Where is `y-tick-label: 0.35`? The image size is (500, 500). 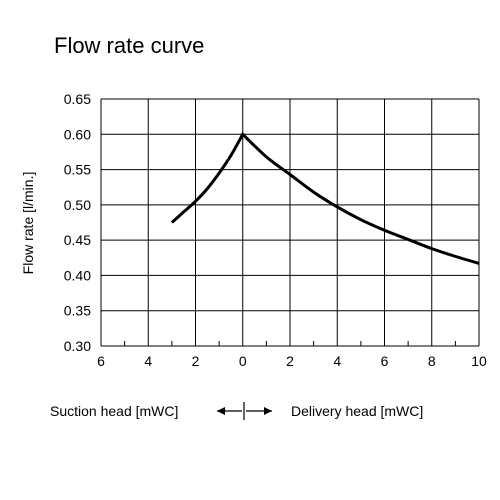 y-tick-label: 0.35 is located at coordinates (77, 311).